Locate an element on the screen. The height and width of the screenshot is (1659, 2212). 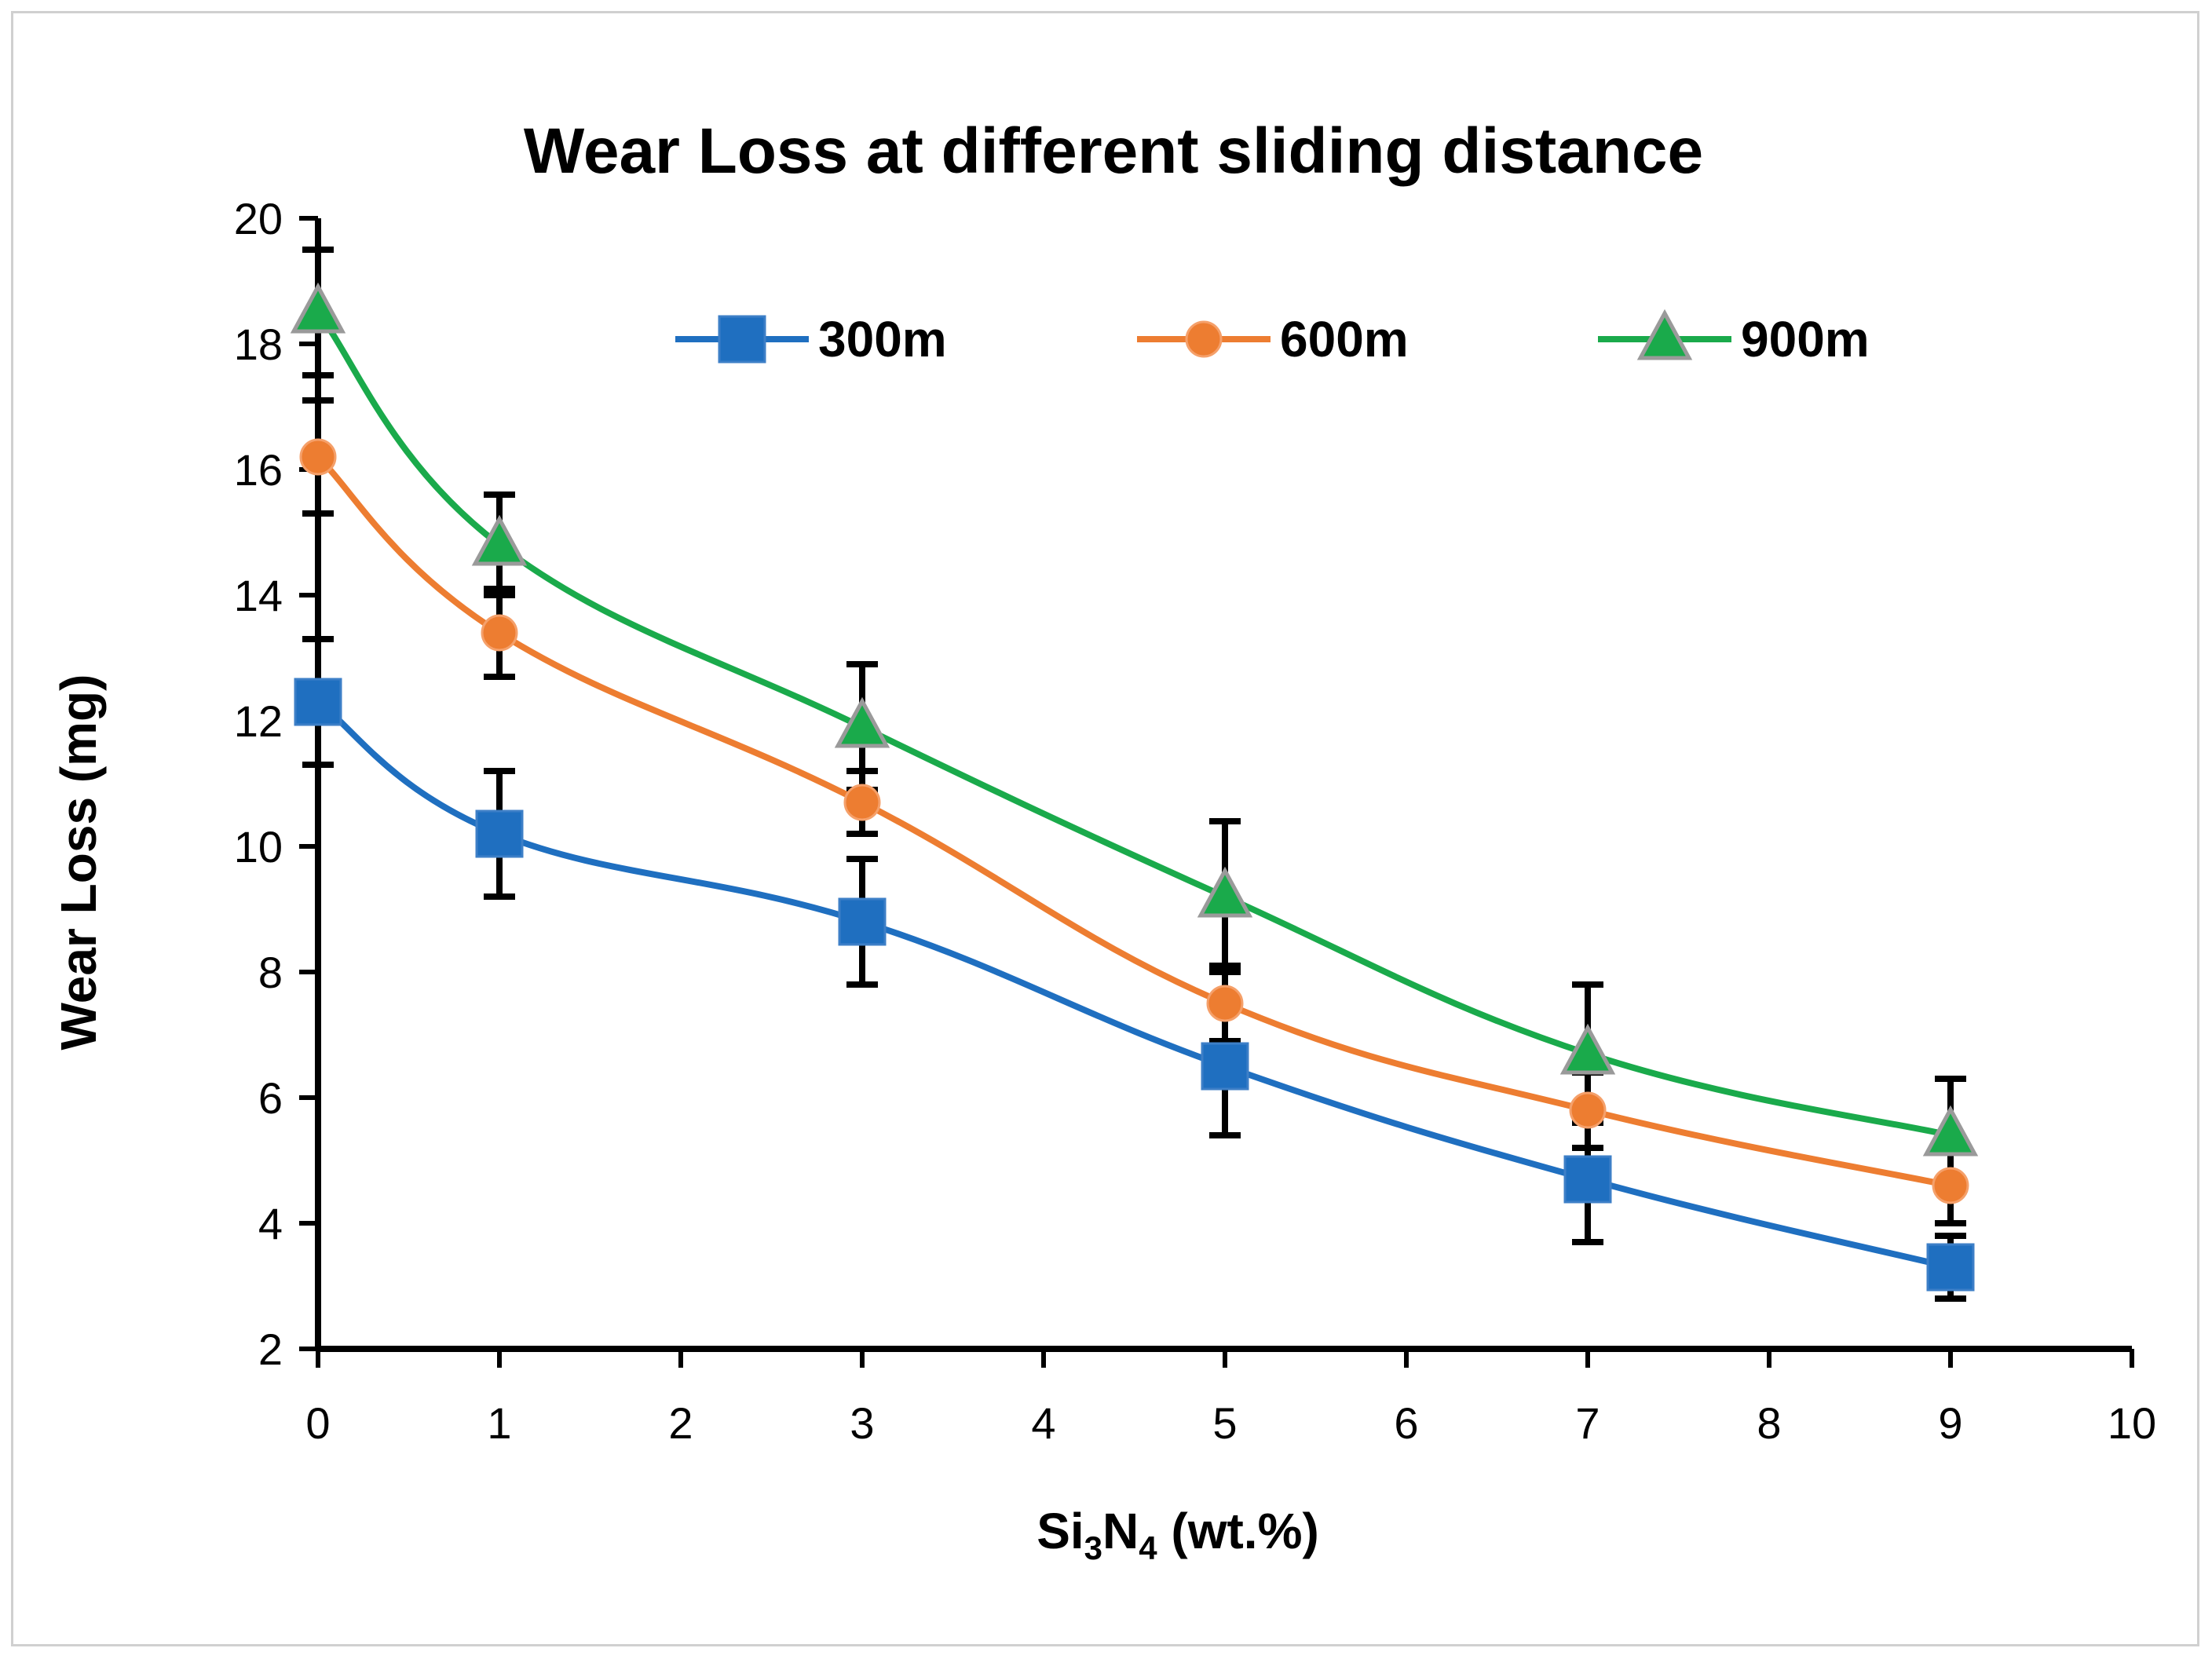
x-tick-label: 7 is located at coordinates (1588, 1423).